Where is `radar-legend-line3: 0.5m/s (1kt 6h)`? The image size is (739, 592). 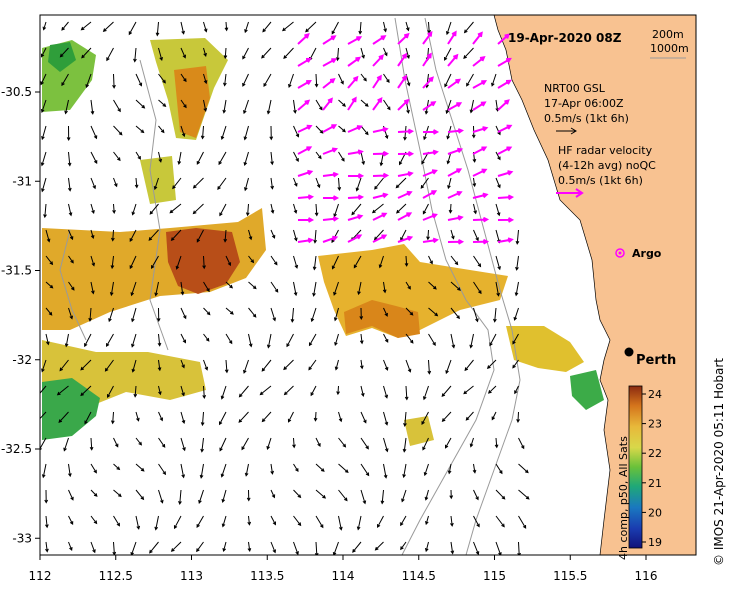
radar-legend-line3: 0.5m/s (1kt 6h) is located at coordinates (600, 180).